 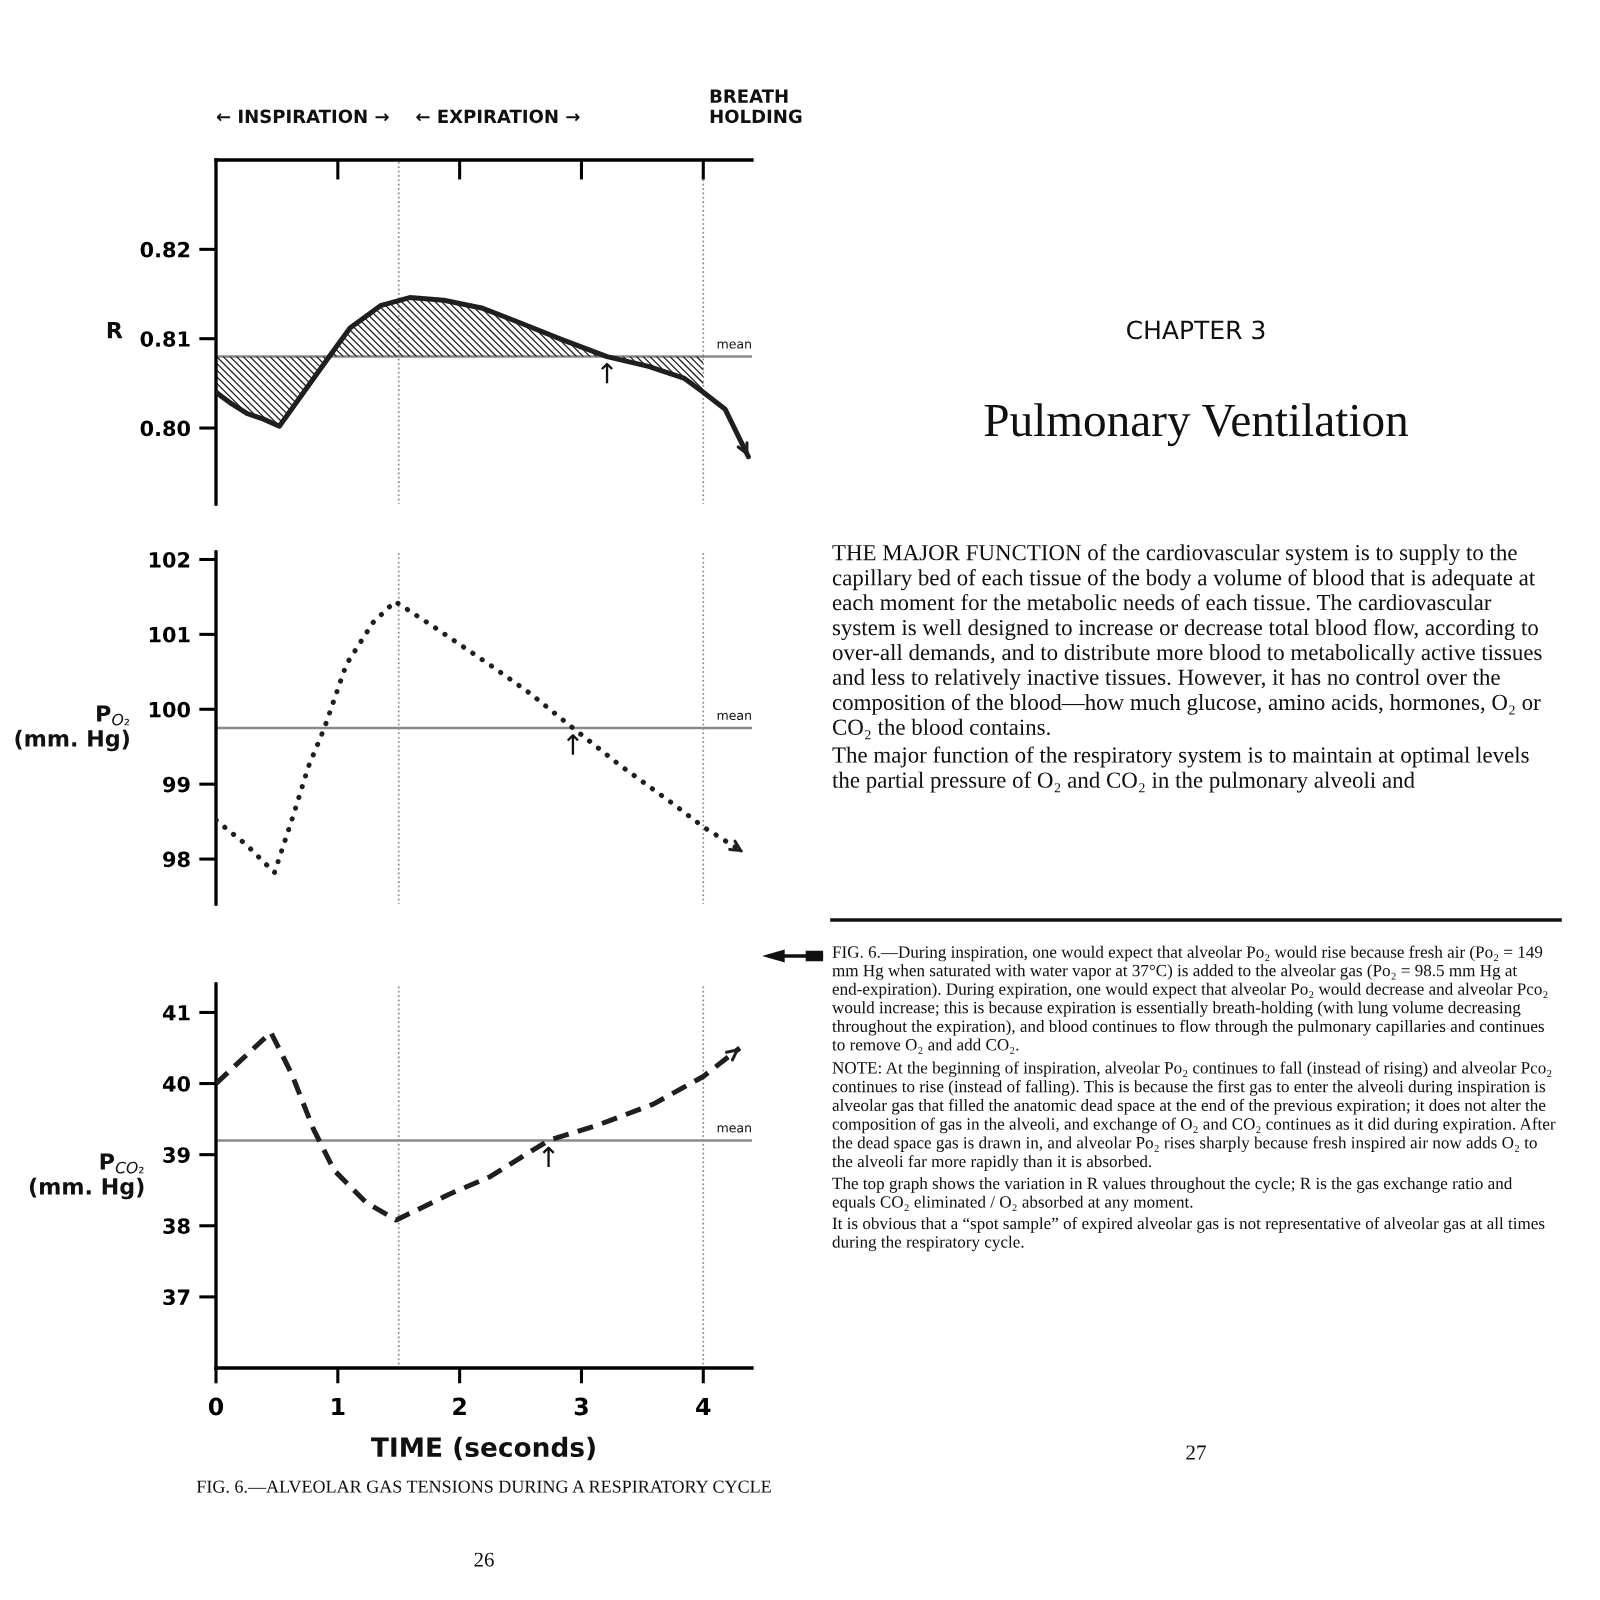 What do you see at coordinates (1190, 999) in the screenshot?
I see `caption: FIG. 6.—During inspiration, one would expect that alveolar Po₂ would rise because fresh air (Po₂ = 149 mm Hg when saturated with water vapor at 37°C) is added to the alveolar gas (Po₂ = 98.5 mm Hg at end-expiration). During expiration, one would expect that alveolar Po₂ would decrease and alveolar Pco₂ would increase; this is because expiration is essentially breath-holding (with lung volume decreasing throughout the expiration), and blood continues to flow through the pulmonary capillaries and continues to remove O₂ and add CO₂.` at bounding box center [1190, 999].